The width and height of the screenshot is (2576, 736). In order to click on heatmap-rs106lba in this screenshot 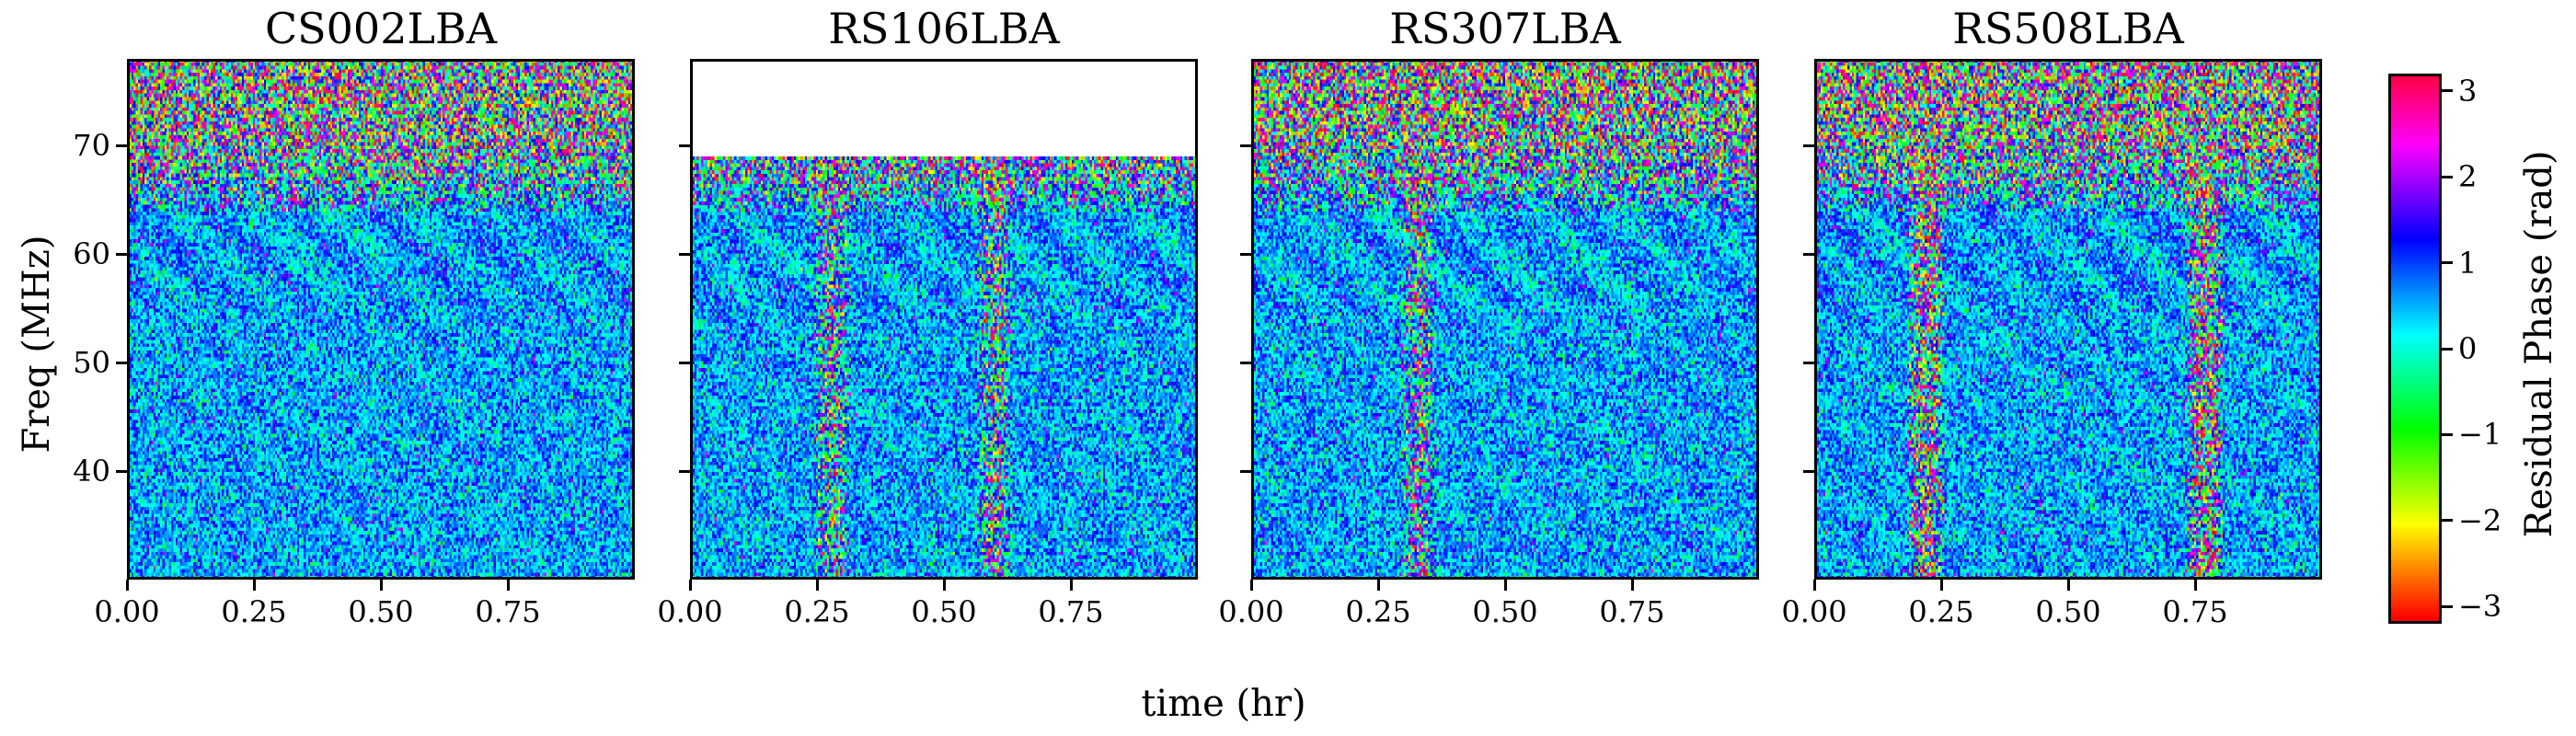, I will do `click(944, 368)`.